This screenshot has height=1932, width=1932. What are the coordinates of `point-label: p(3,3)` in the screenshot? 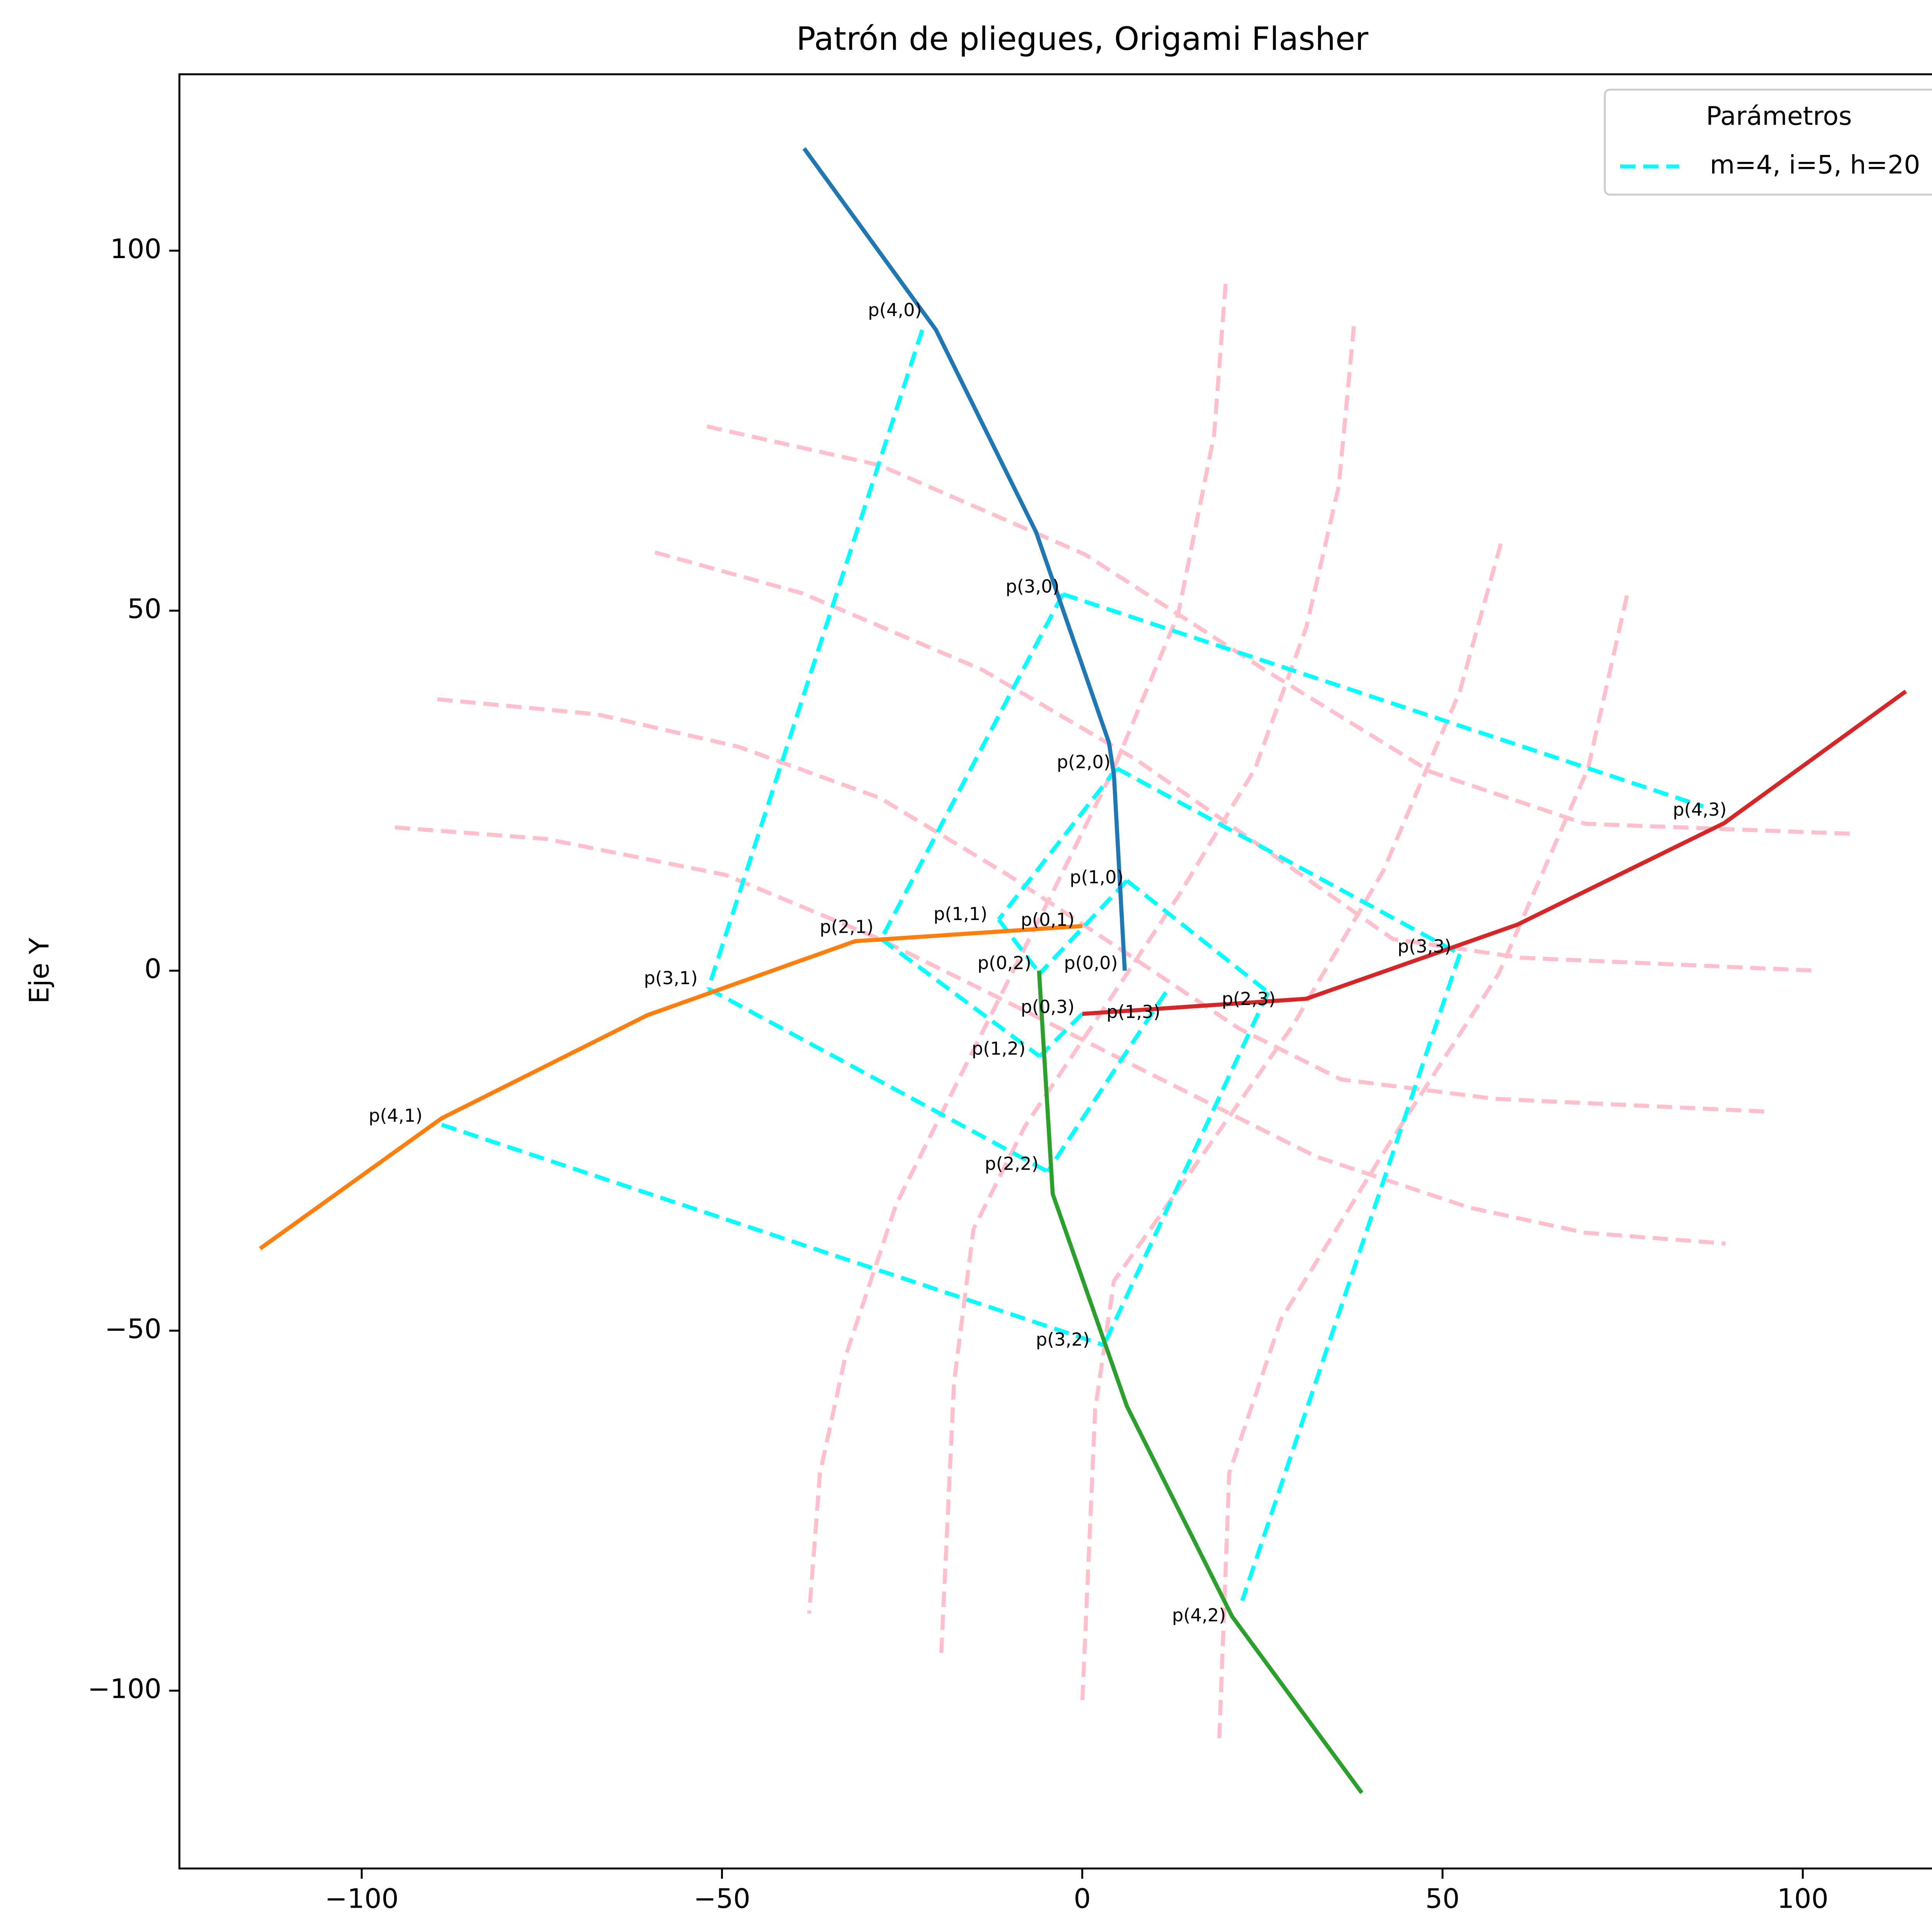 It's located at (1425, 947).